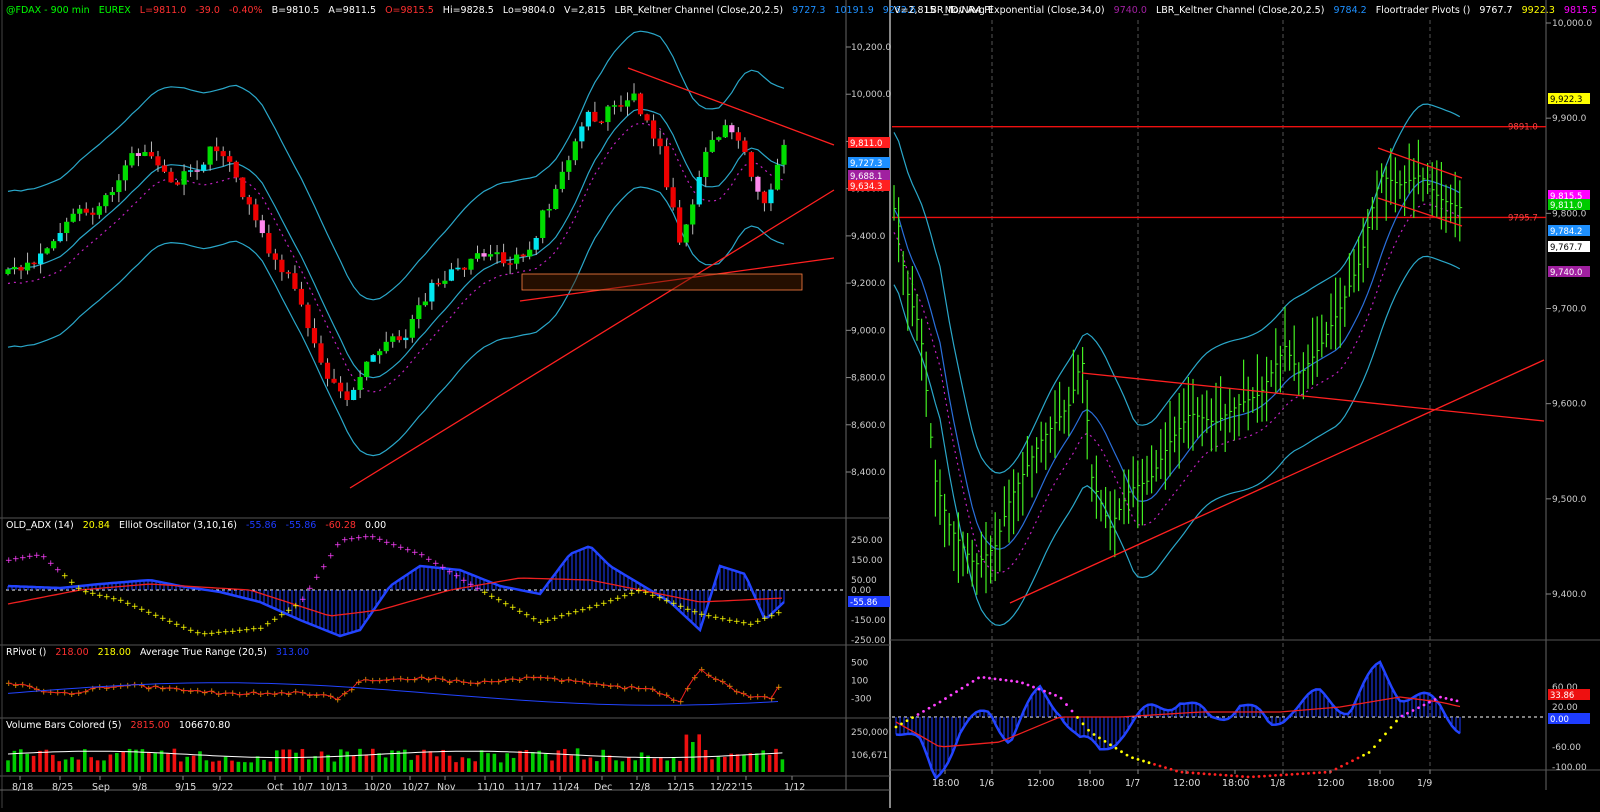  What do you see at coordinates (861, 700) in the screenshot?
I see `atr-tick-label: -300` at bounding box center [861, 700].